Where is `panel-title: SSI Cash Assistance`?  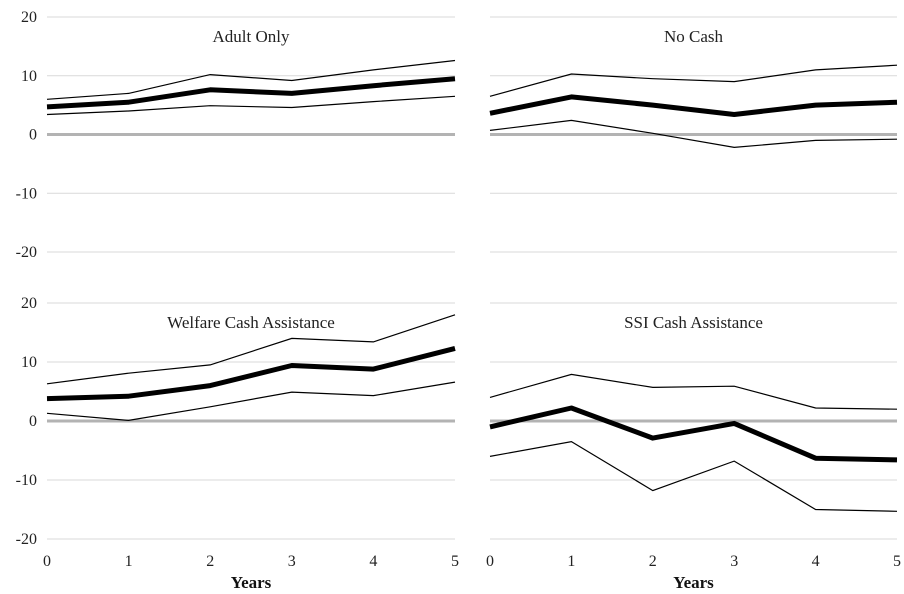 panel-title: SSI Cash Assistance is located at coordinates (693, 322).